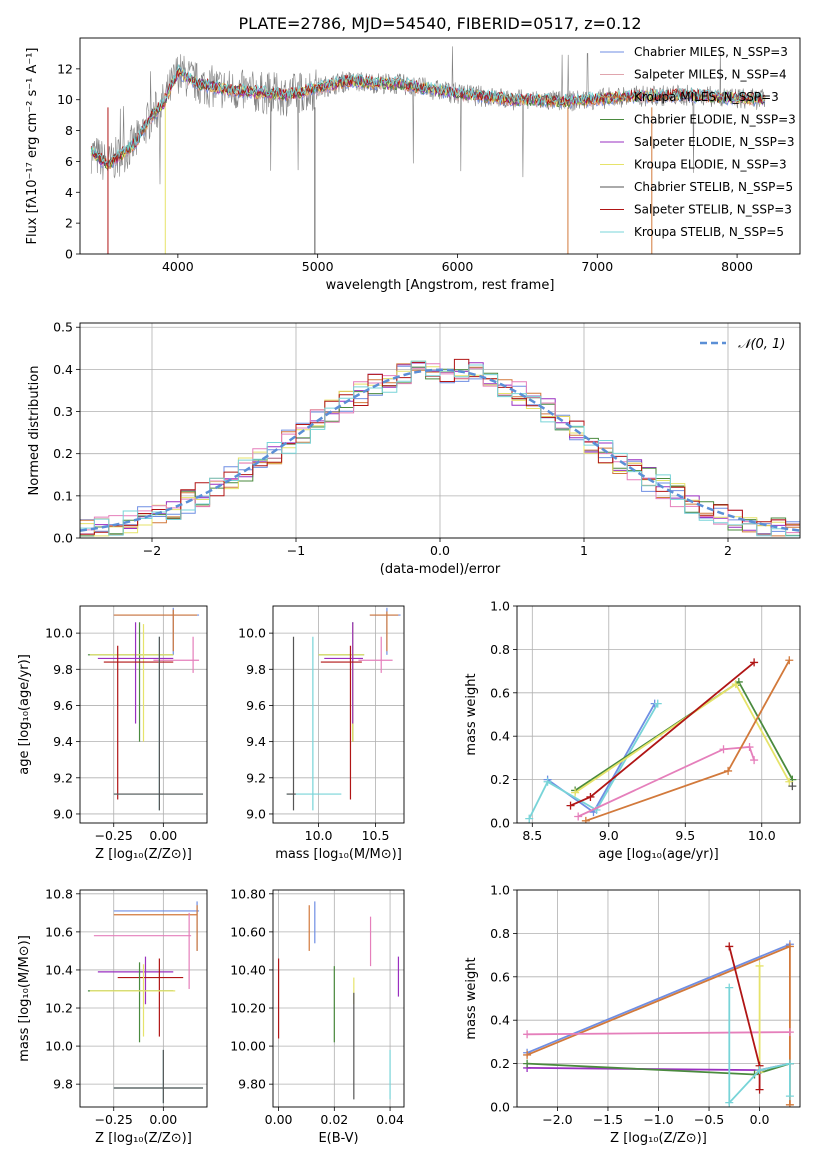 The width and height of the screenshot is (819, 1170). What do you see at coordinates (63, 538) in the screenshot?
I see `y-tick-label: 0.0` at bounding box center [63, 538].